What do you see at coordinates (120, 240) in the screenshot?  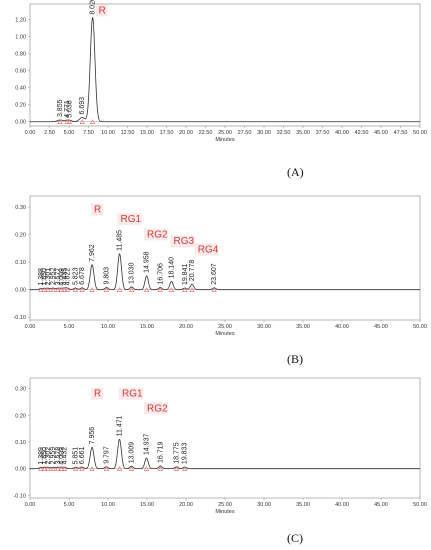 I see `peak-rt-label: 11.485` at bounding box center [120, 240].